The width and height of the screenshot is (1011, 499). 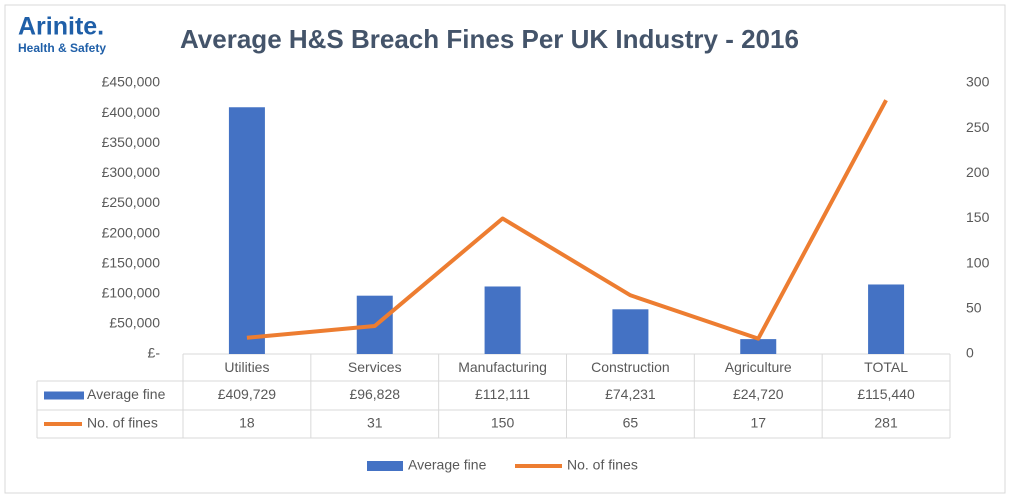 I want to click on table-cell: £112,111, so click(x=502, y=394).